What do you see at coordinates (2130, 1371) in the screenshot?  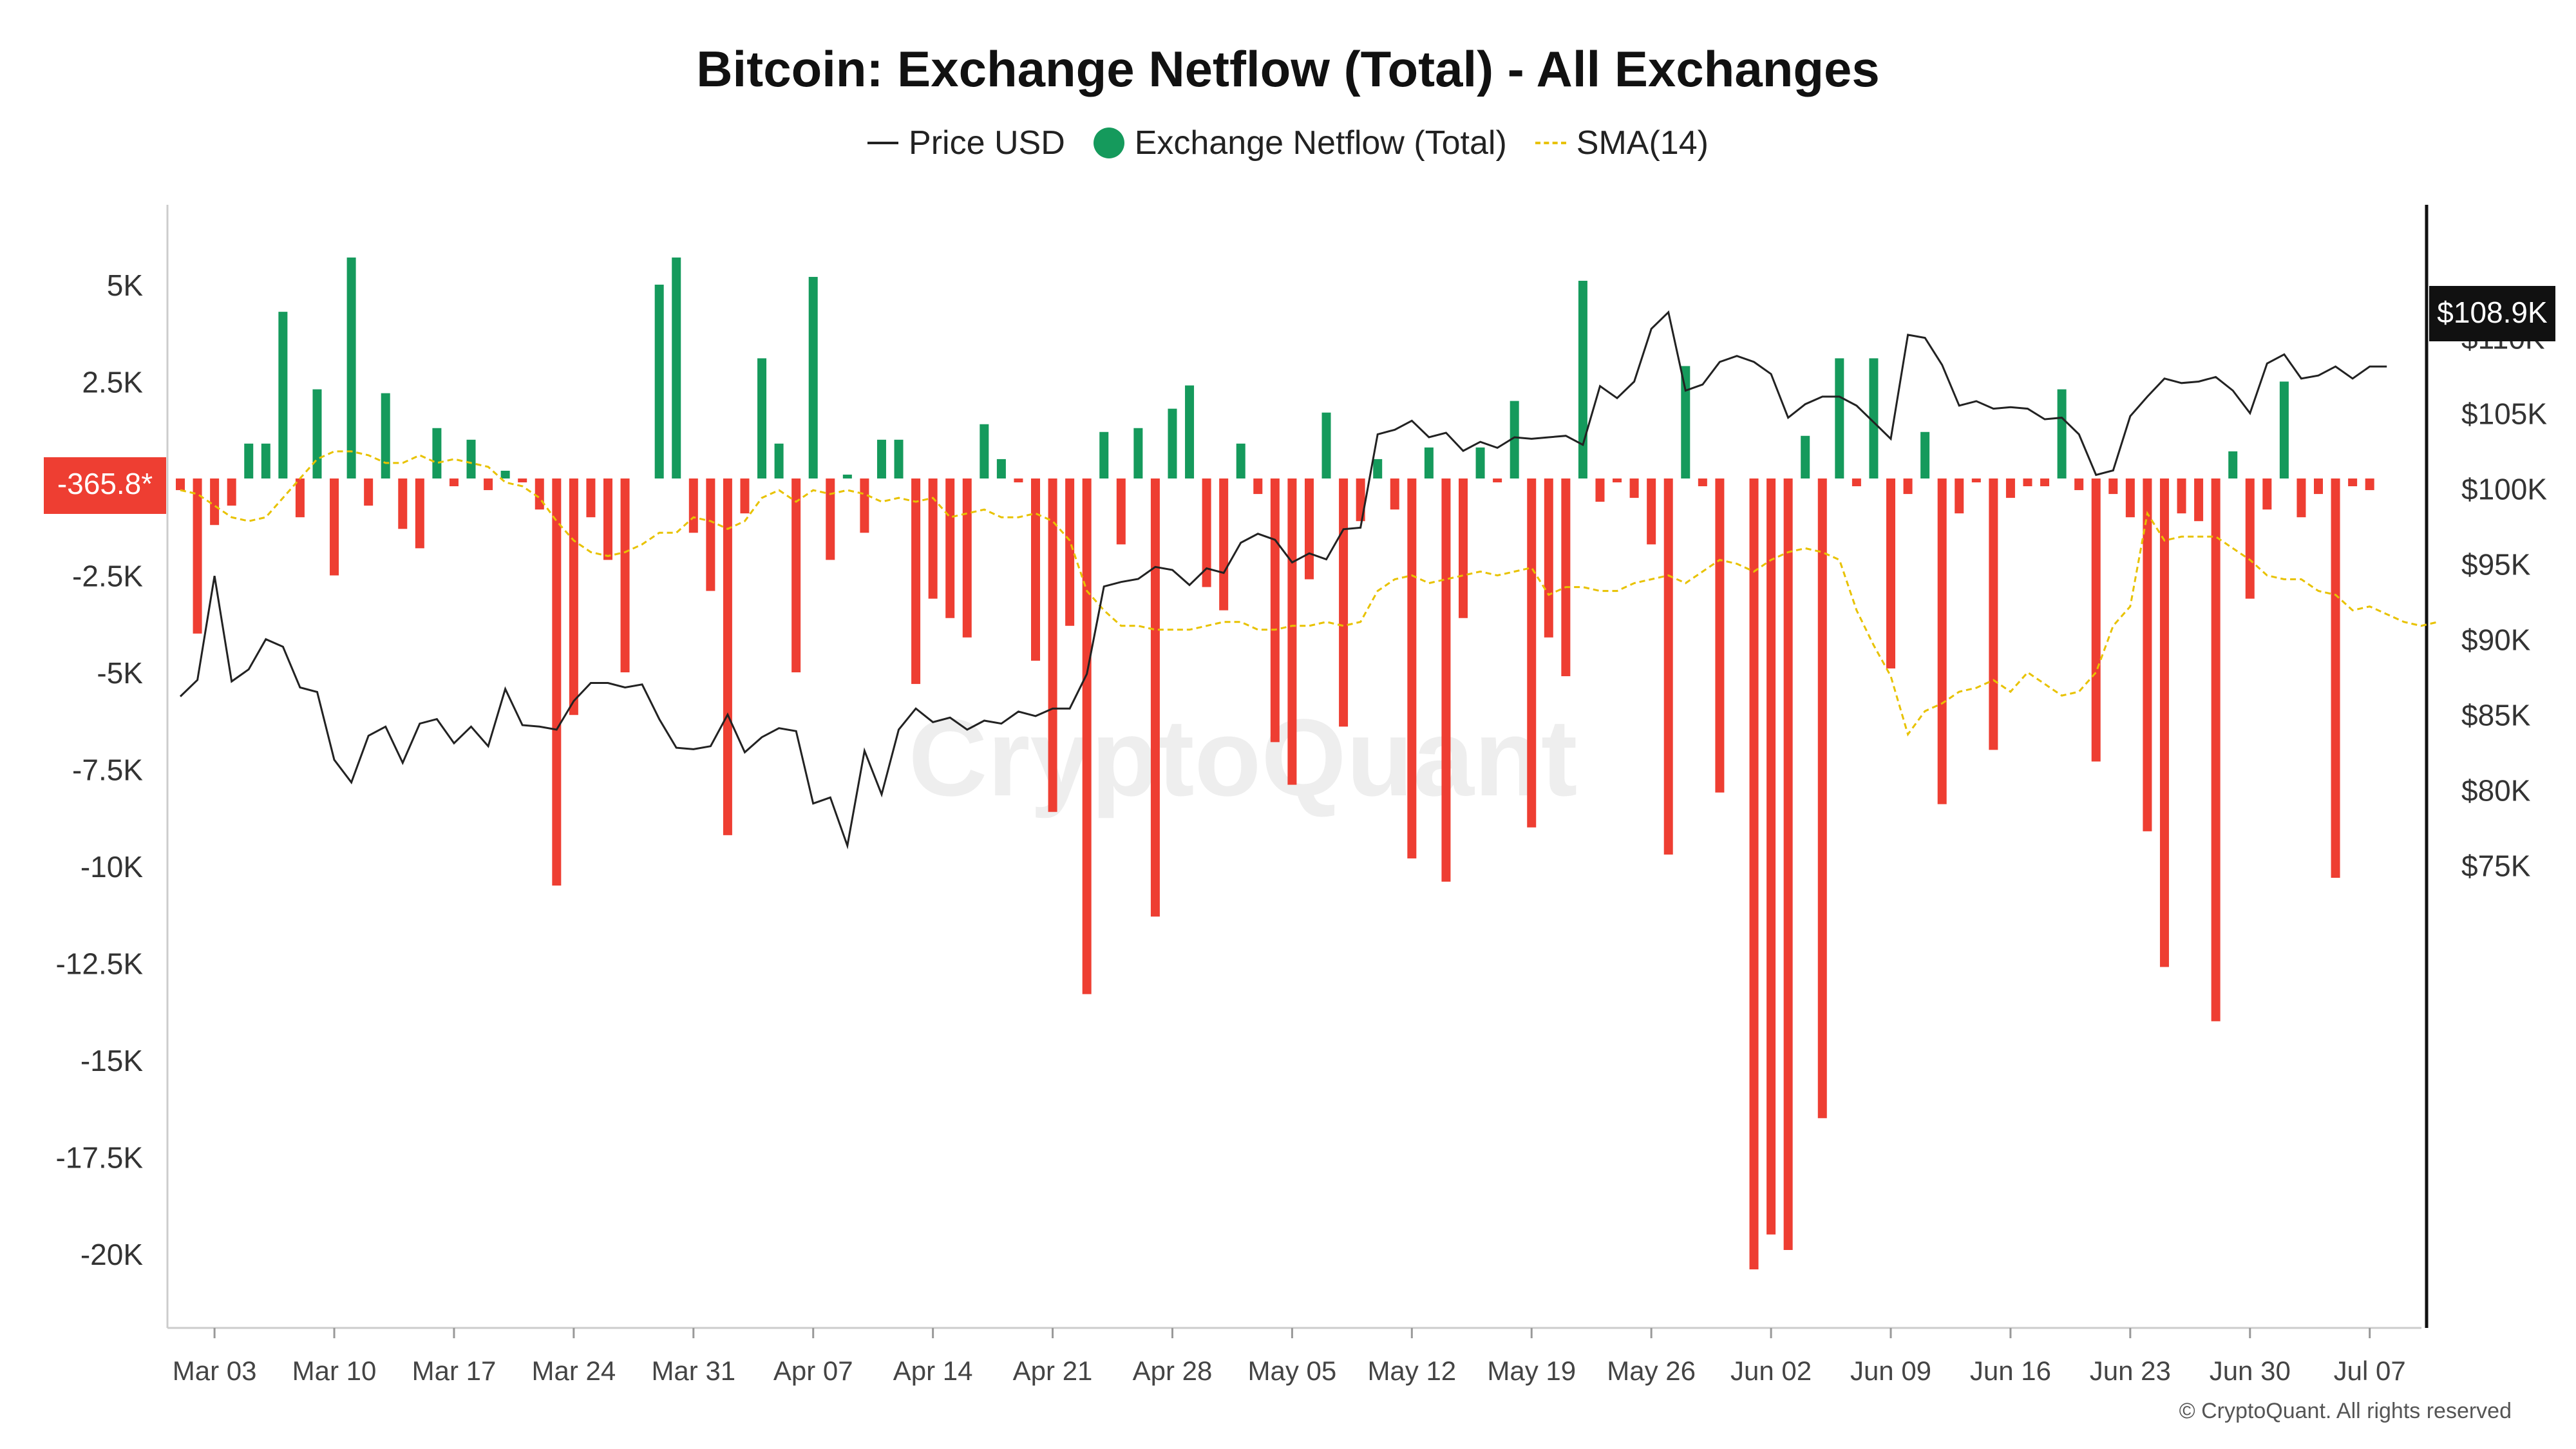 I see `x-axis-tick-label: Jun 23` at bounding box center [2130, 1371].